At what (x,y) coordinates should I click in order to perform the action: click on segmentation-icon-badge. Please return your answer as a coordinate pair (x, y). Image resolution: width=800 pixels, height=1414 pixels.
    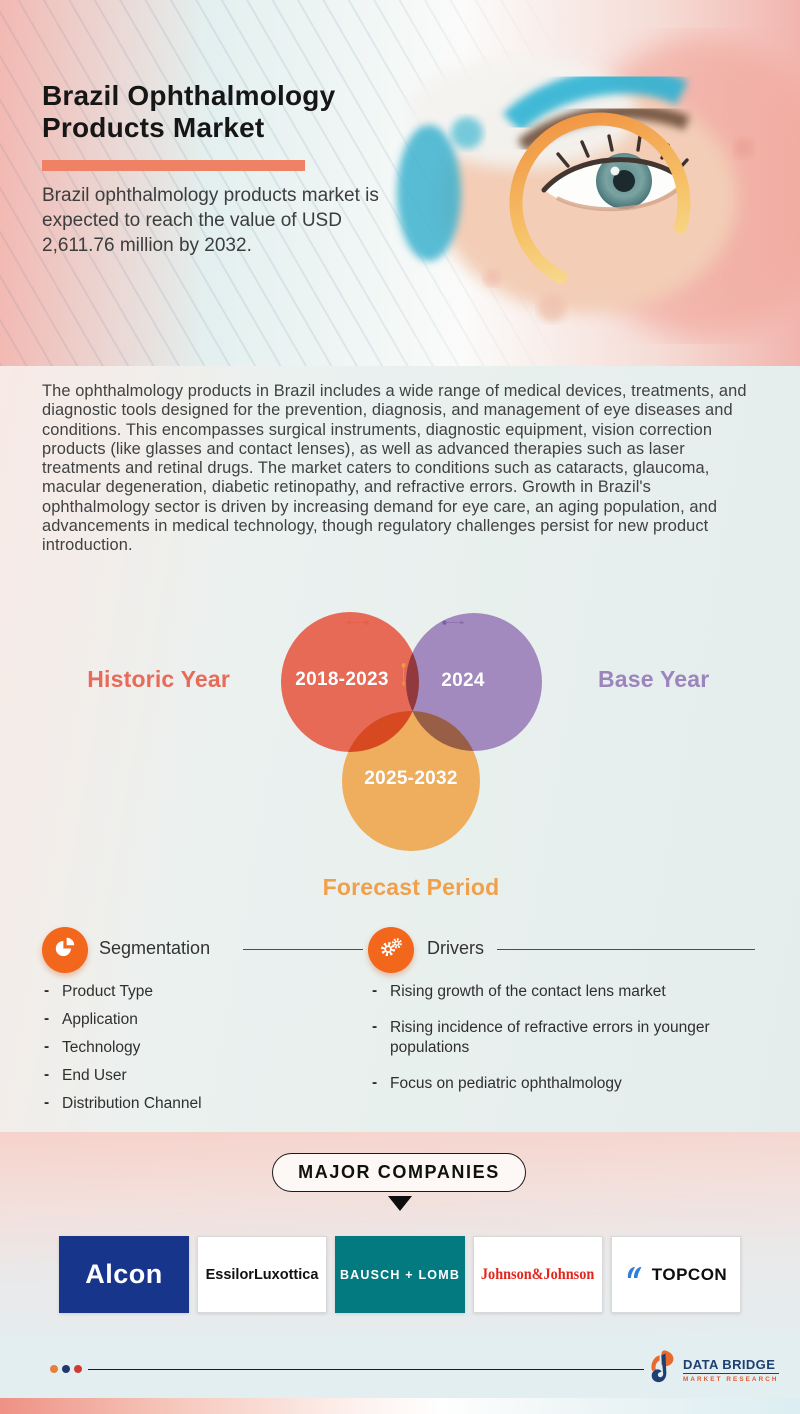
    Looking at the image, I should click on (65, 950).